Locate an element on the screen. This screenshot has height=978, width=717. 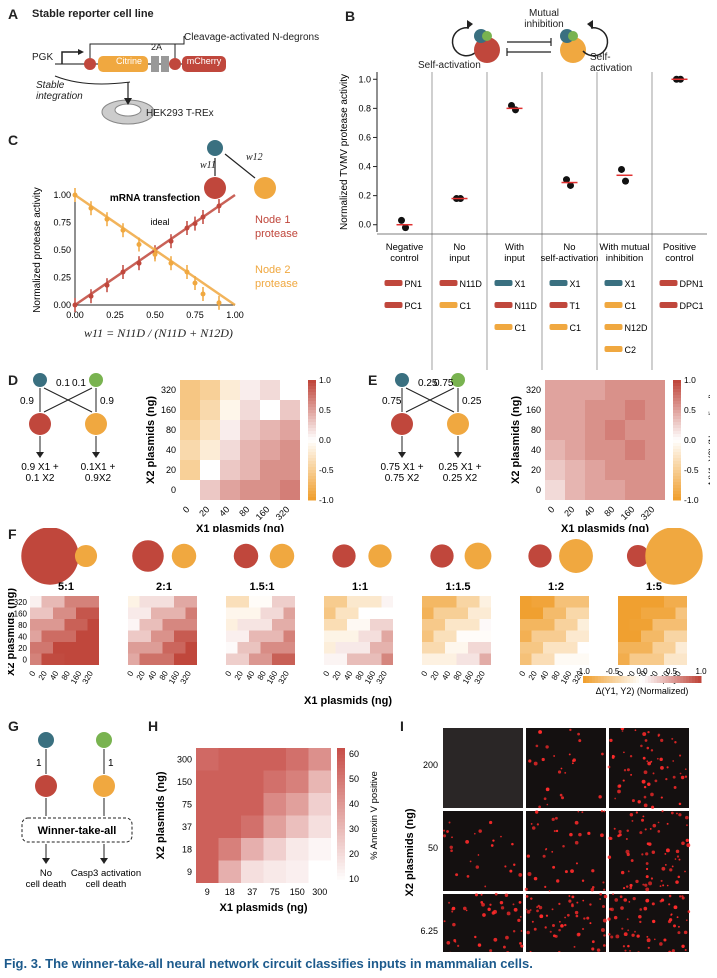
category-label: Negative is located at coordinates (405, 247).